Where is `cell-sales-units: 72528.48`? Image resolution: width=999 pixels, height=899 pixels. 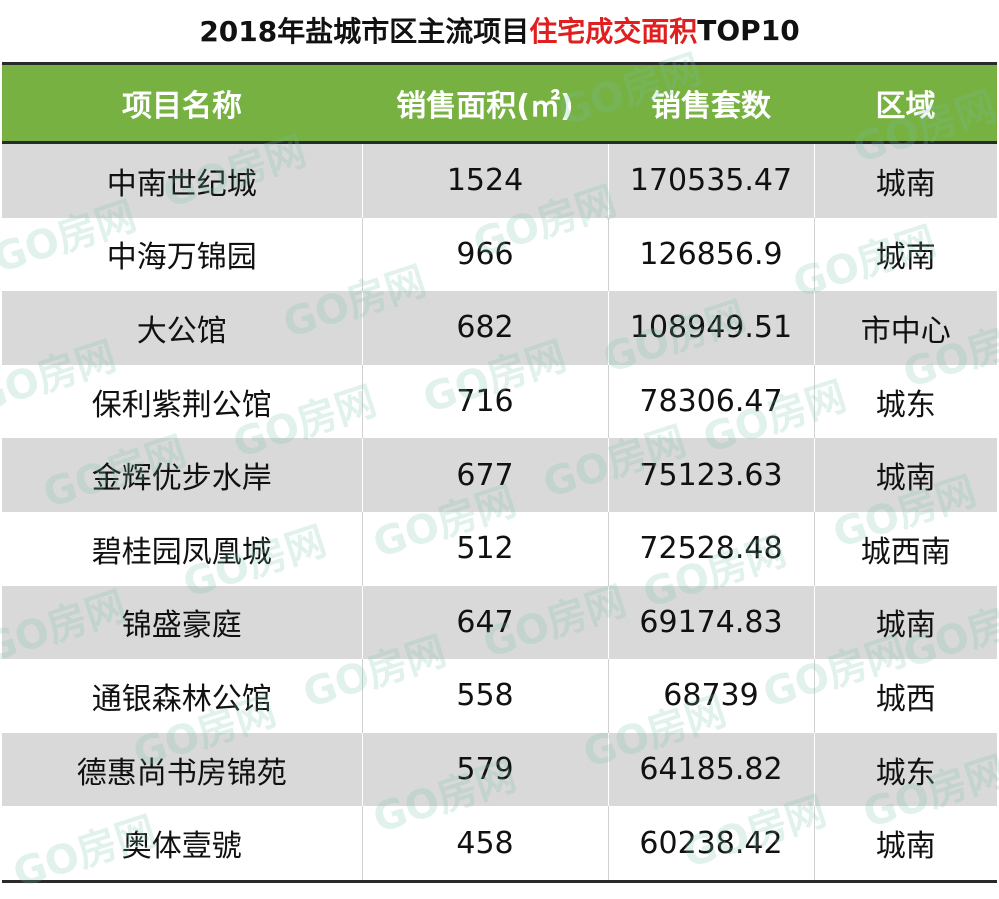 cell-sales-units: 72528.48 is located at coordinates (710, 548).